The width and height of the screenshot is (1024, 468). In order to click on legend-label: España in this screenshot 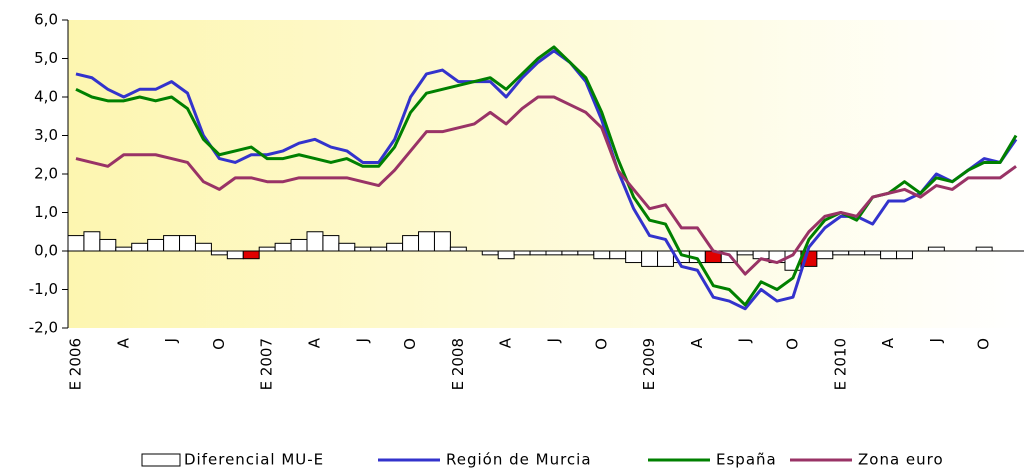, I will do `click(746, 459)`.